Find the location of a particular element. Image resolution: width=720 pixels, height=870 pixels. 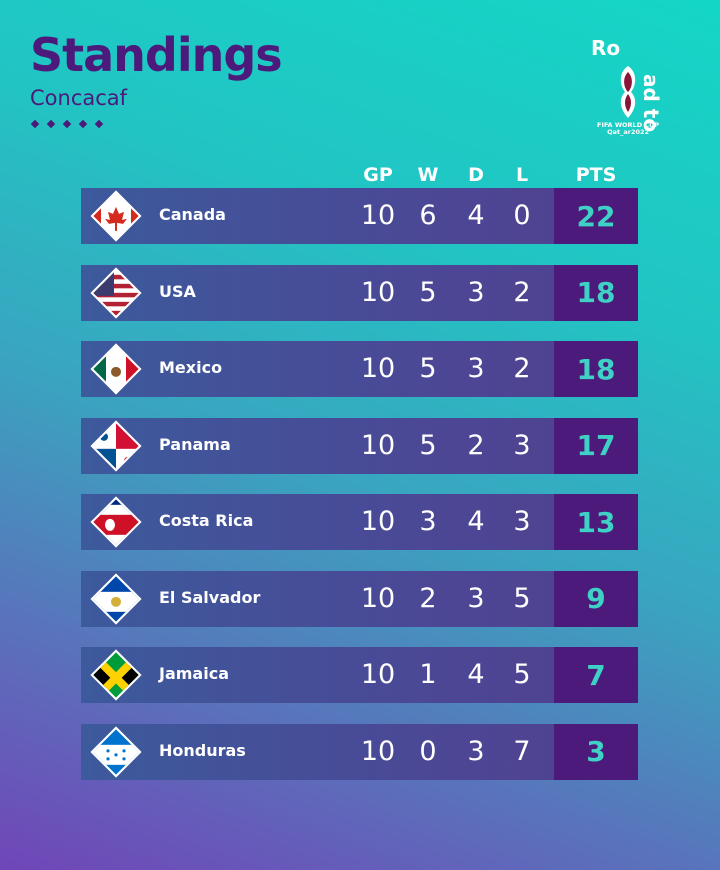

team-name: Honduras is located at coordinates (202, 750).